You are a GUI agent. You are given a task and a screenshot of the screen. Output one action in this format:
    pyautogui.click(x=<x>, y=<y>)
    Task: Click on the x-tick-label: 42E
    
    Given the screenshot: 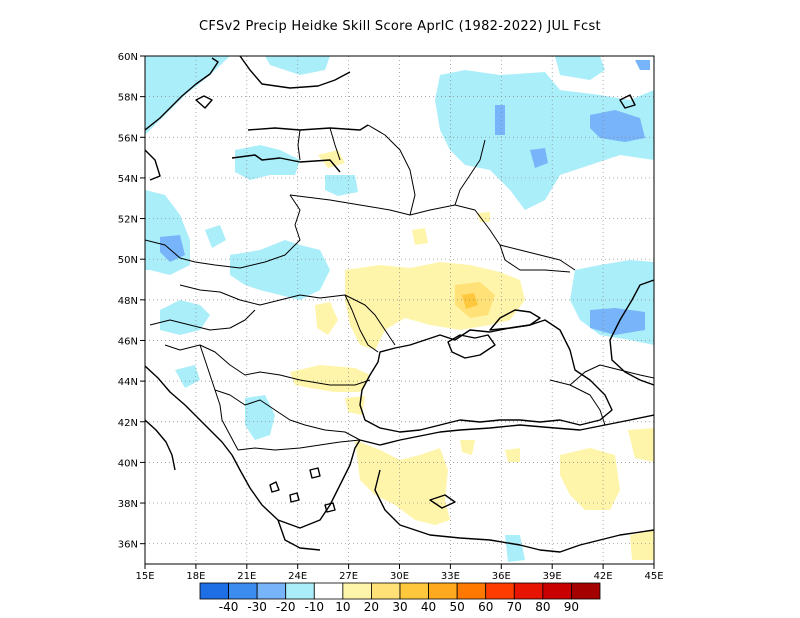 What is the action you would take?
    pyautogui.click(x=603, y=576)
    